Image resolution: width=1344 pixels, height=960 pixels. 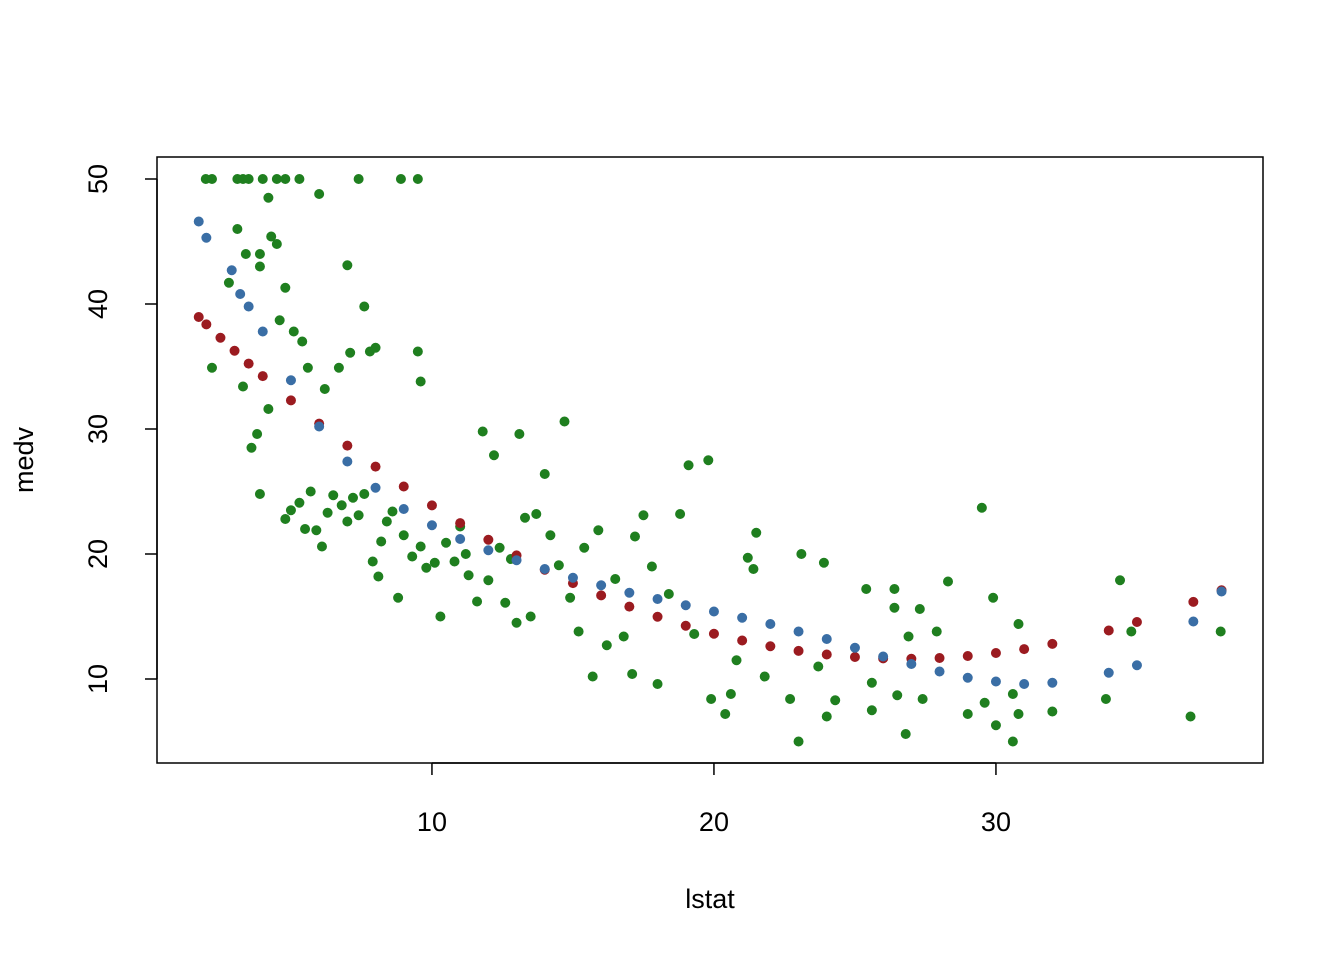 What do you see at coordinates (24, 459) in the screenshot?
I see `y-axis-title: medv` at bounding box center [24, 459].